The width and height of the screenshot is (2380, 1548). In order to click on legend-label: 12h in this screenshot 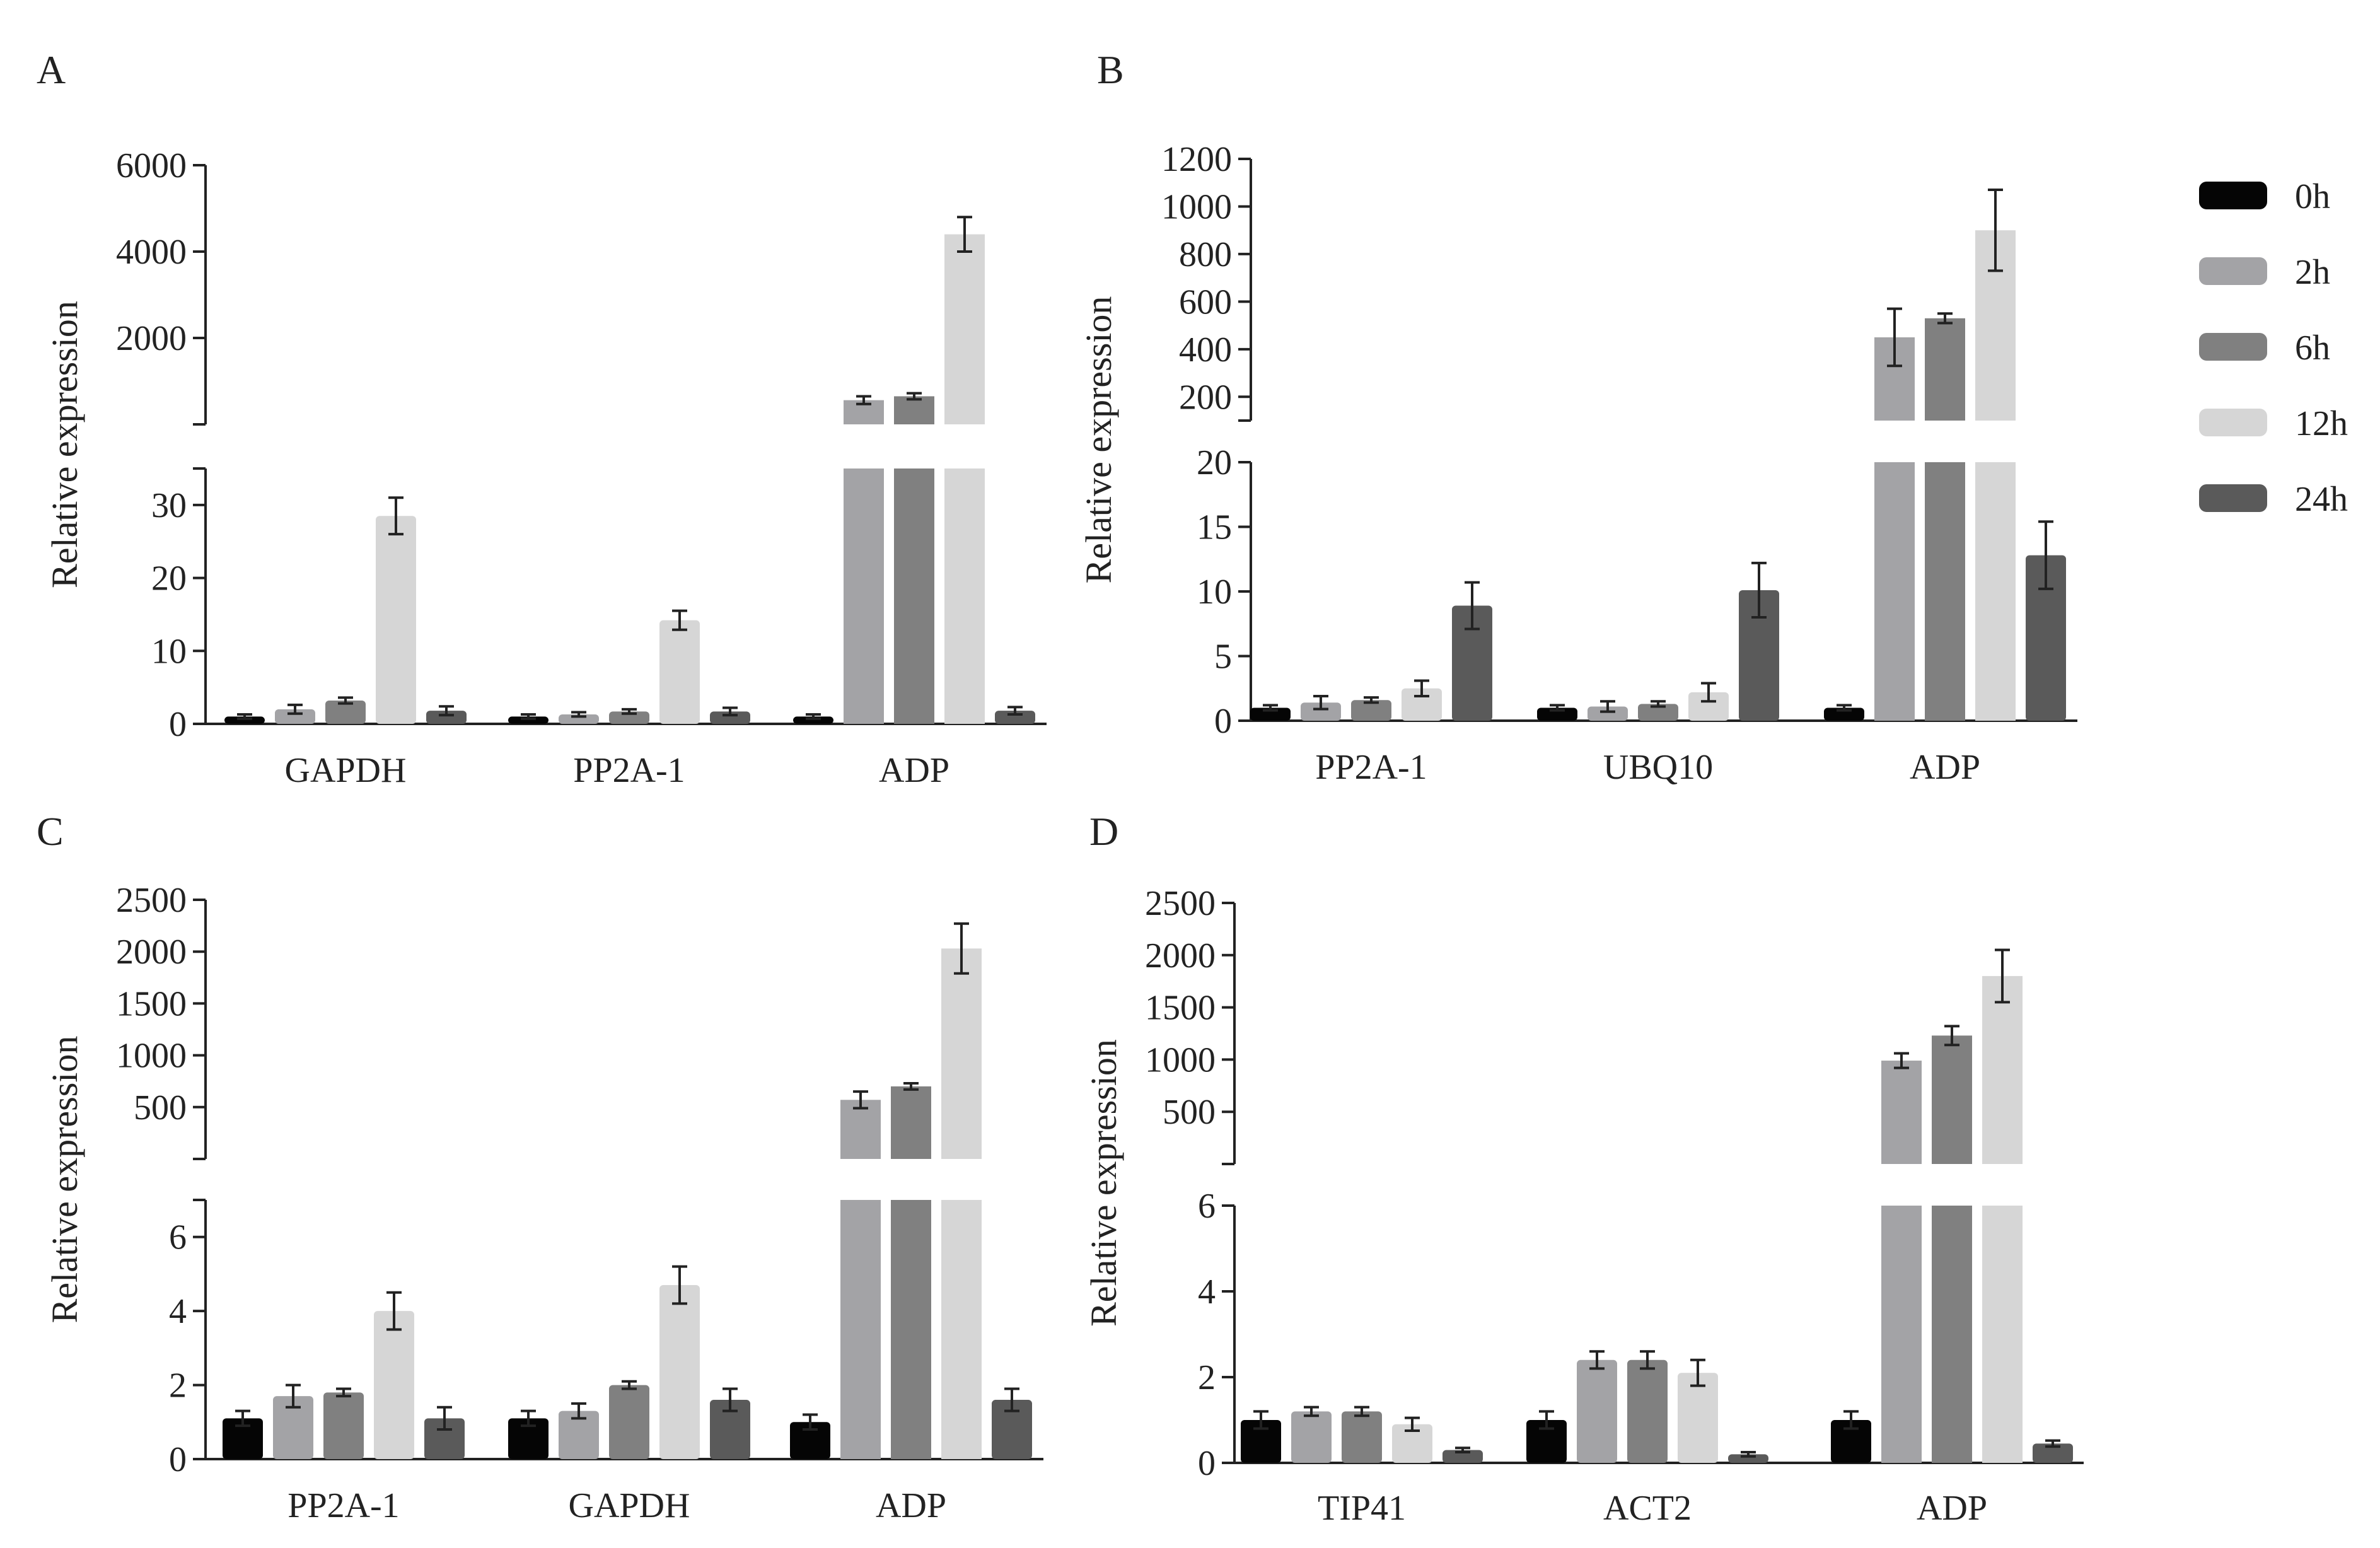, I will do `click(2321, 424)`.